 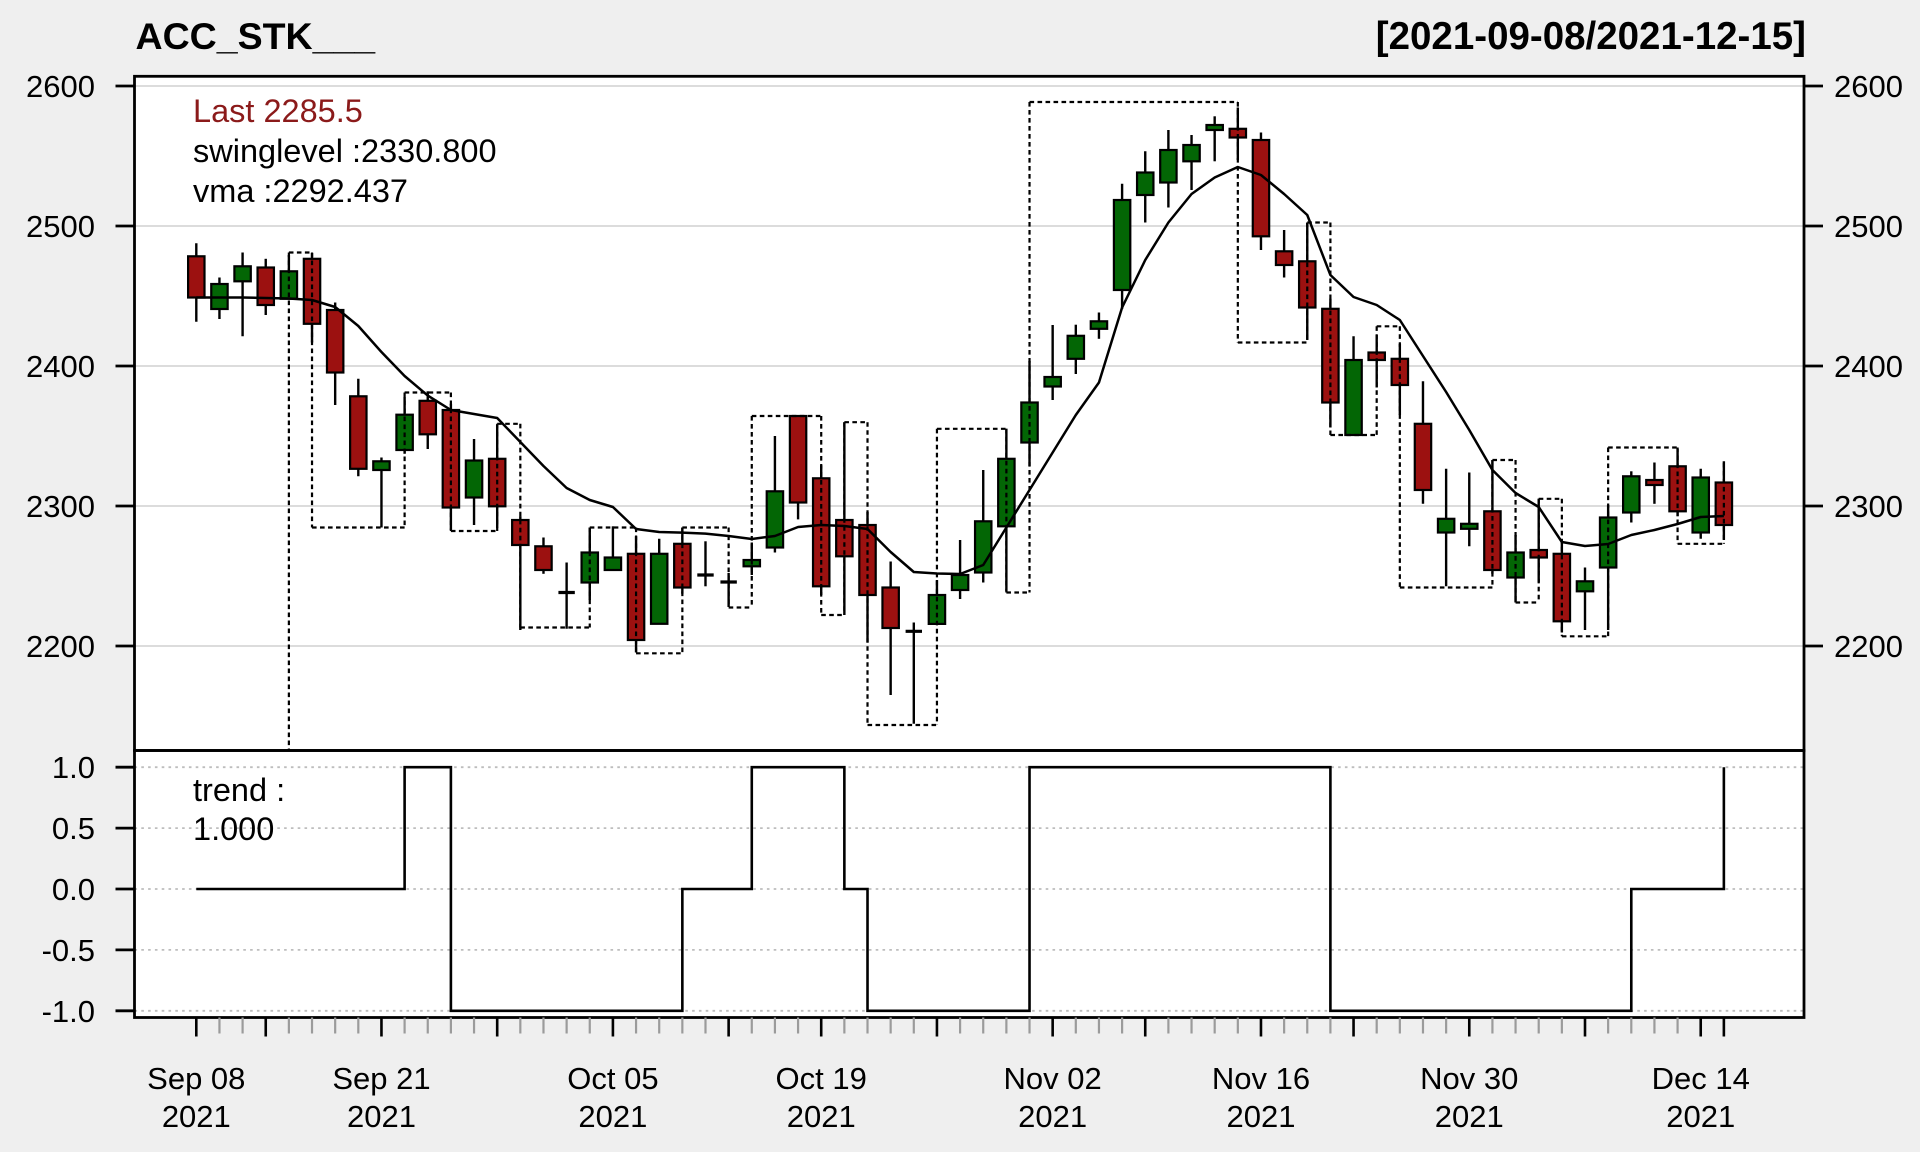 What do you see at coordinates (345, 151) in the screenshot?
I see `svg-text: swinglevel :2330.800` at bounding box center [345, 151].